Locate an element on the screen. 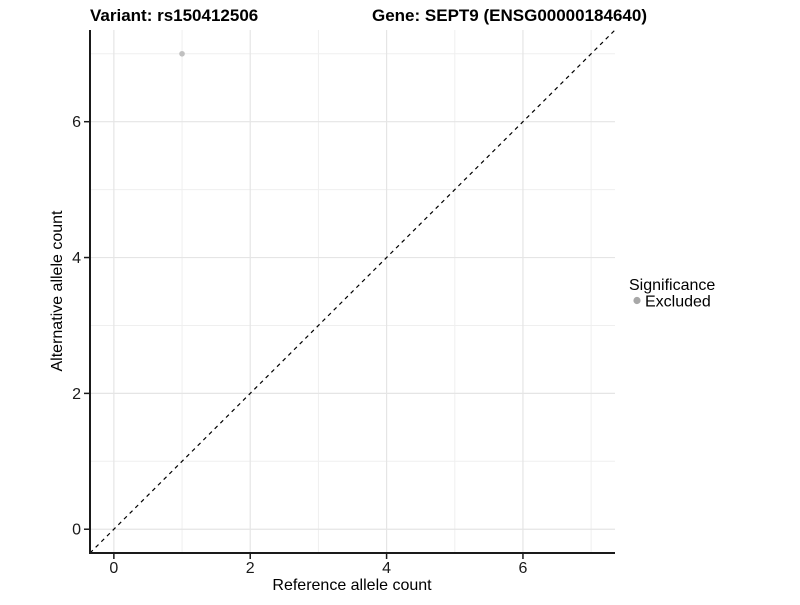  y-tick-label: 6 is located at coordinates (76, 122).